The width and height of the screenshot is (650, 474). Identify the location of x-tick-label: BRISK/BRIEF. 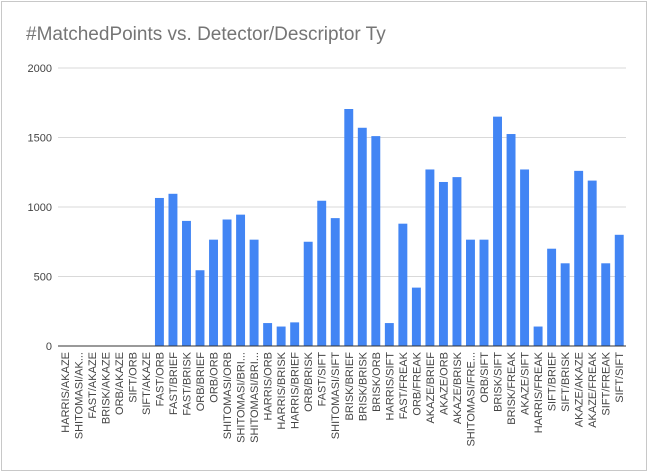
(350, 386).